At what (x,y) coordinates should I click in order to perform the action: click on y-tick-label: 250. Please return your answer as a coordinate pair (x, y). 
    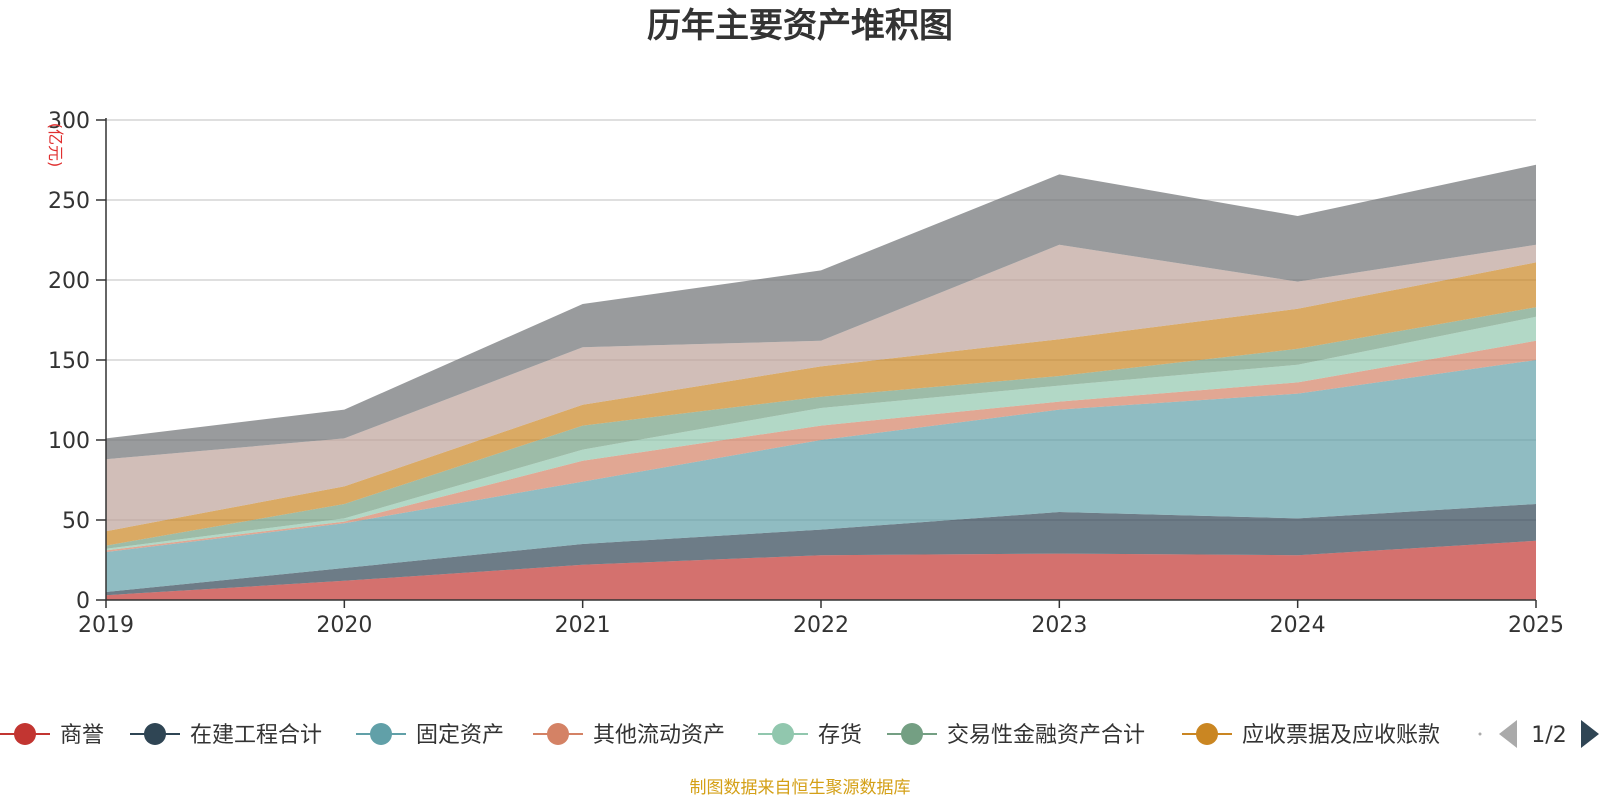
    Looking at the image, I should click on (69, 201).